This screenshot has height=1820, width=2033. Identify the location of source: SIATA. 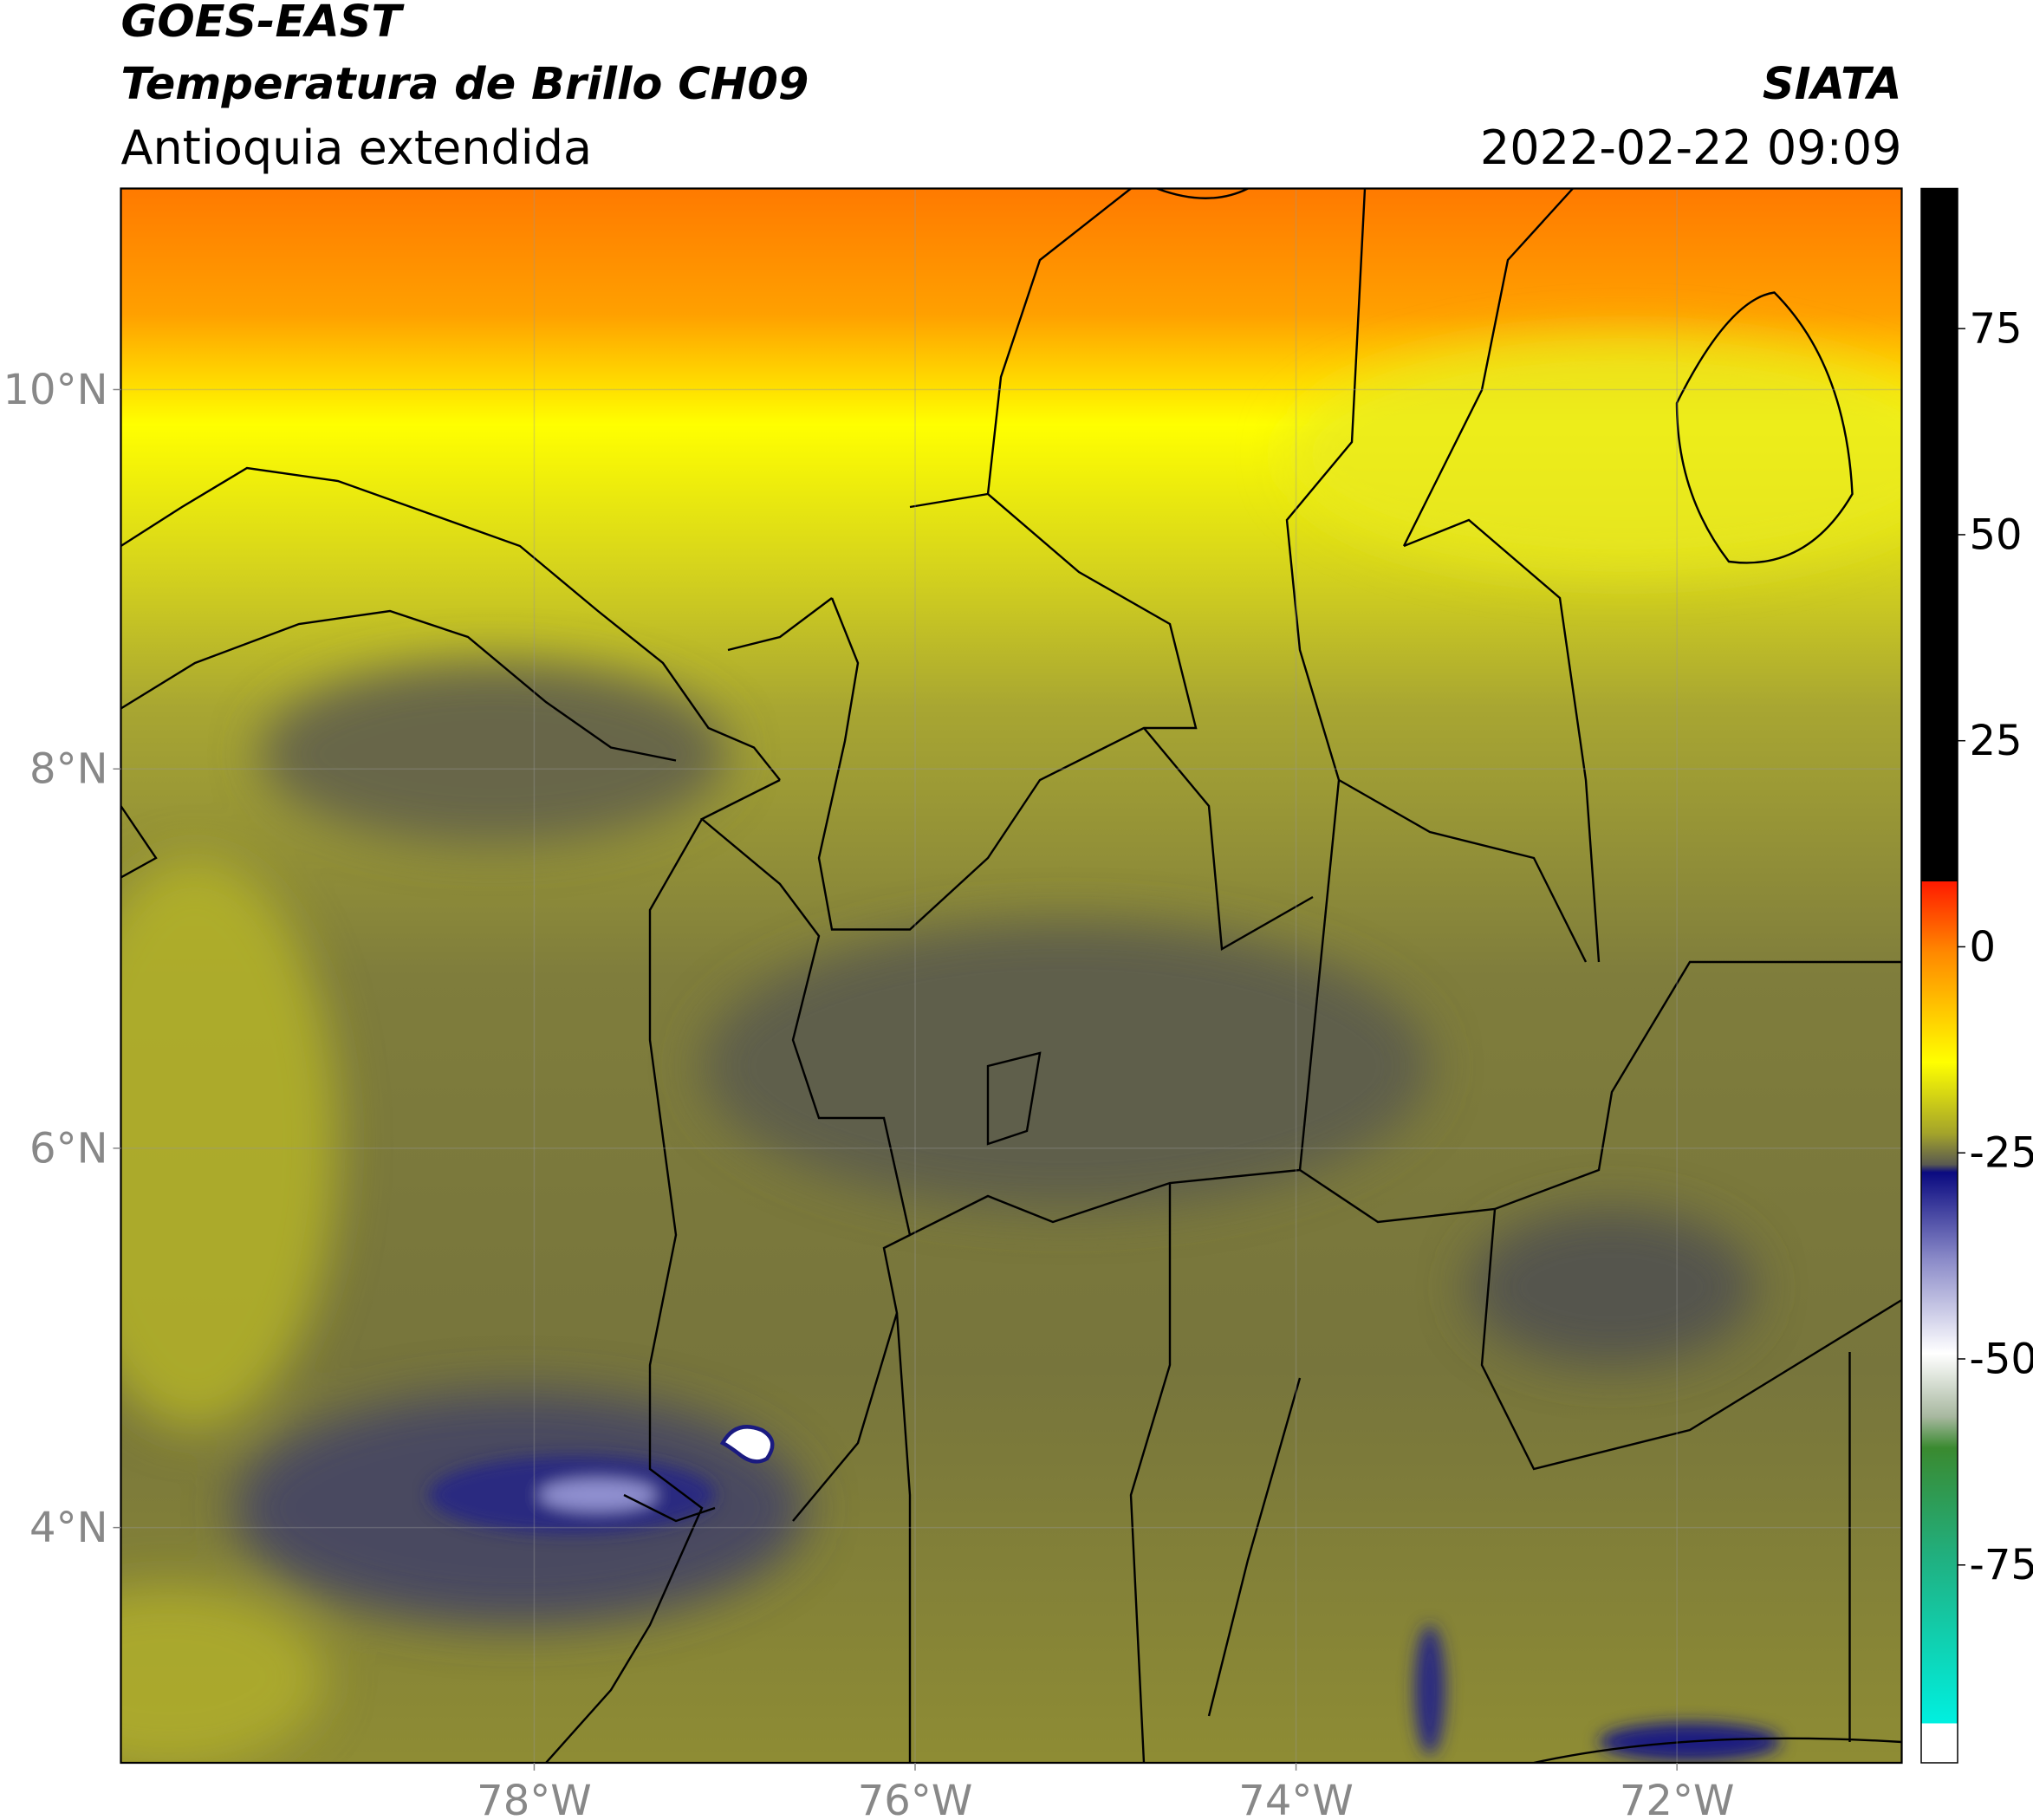
(1832, 84).